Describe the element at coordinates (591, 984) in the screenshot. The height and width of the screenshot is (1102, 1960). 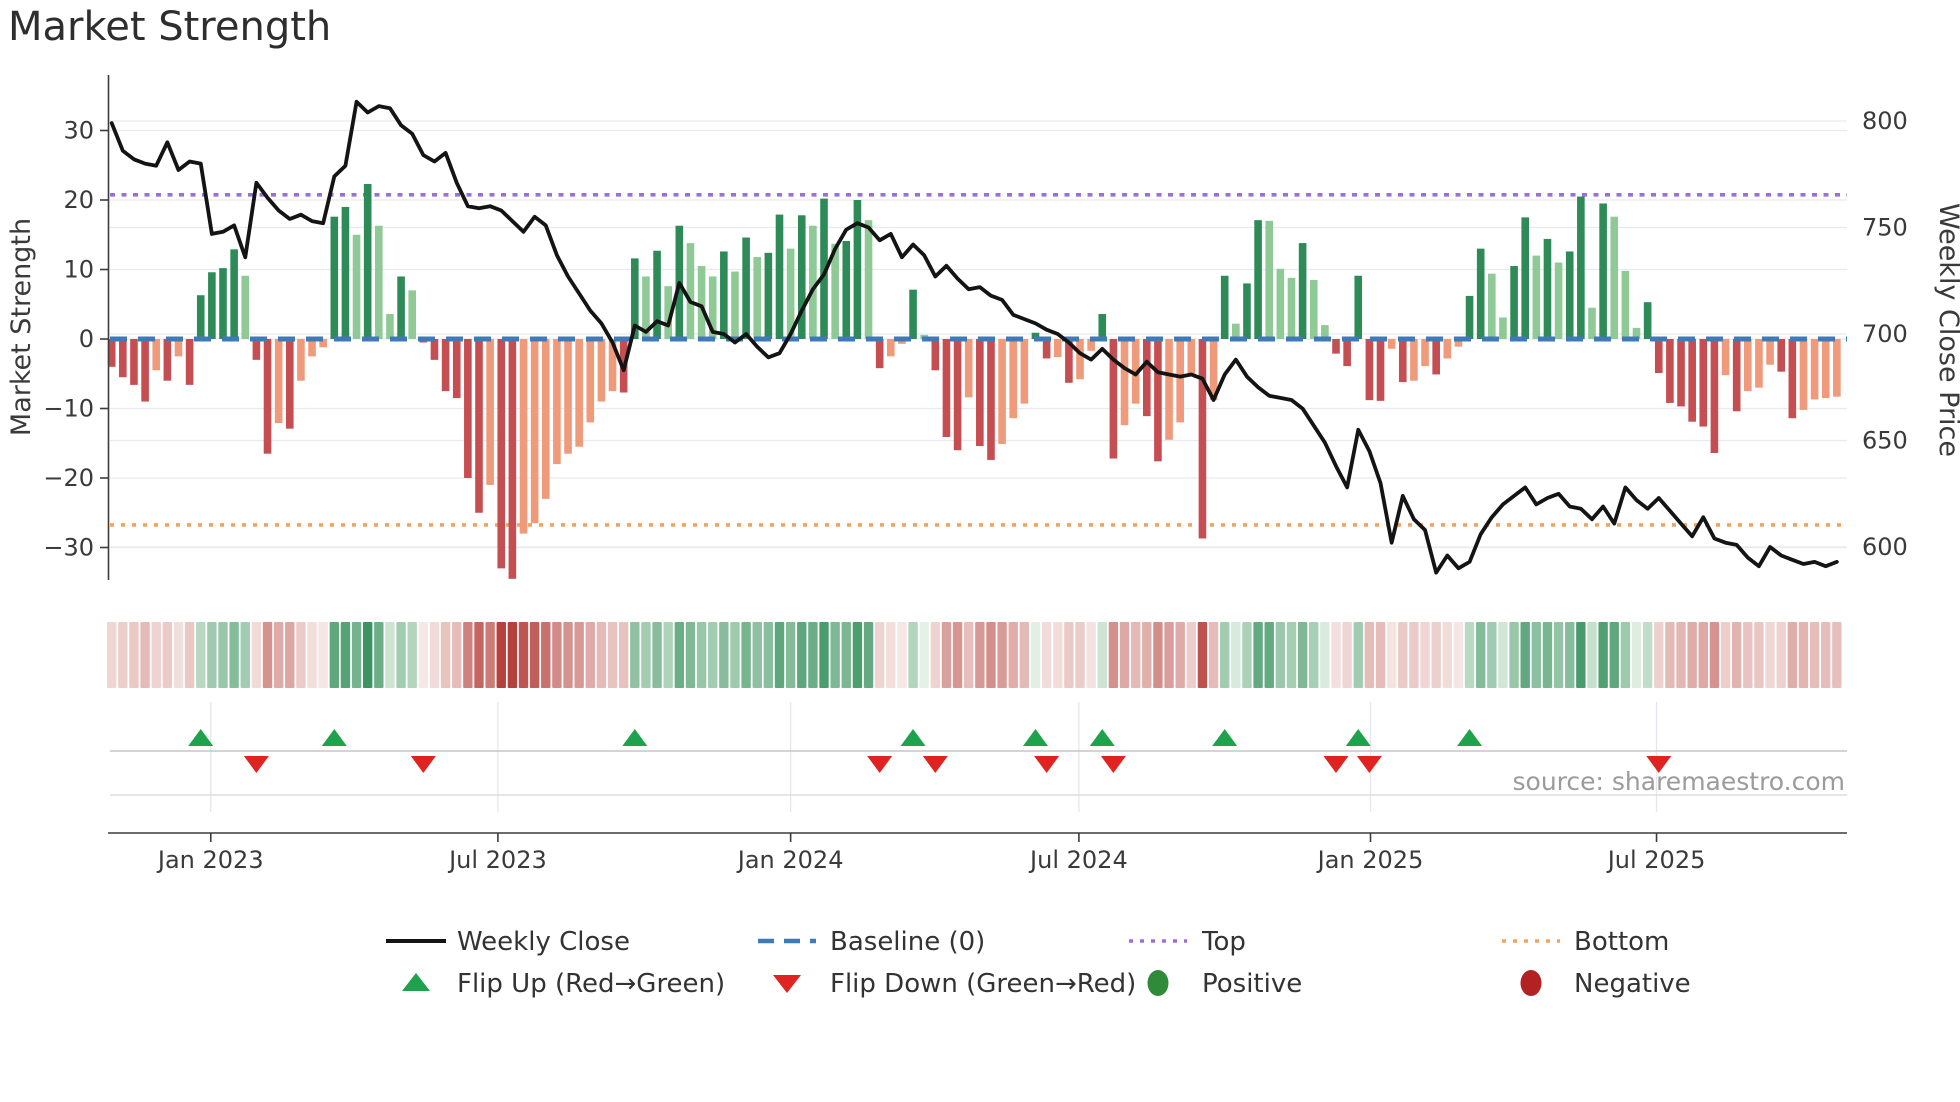
I see `legend-label: Flip Up (Red→Green)` at that location.